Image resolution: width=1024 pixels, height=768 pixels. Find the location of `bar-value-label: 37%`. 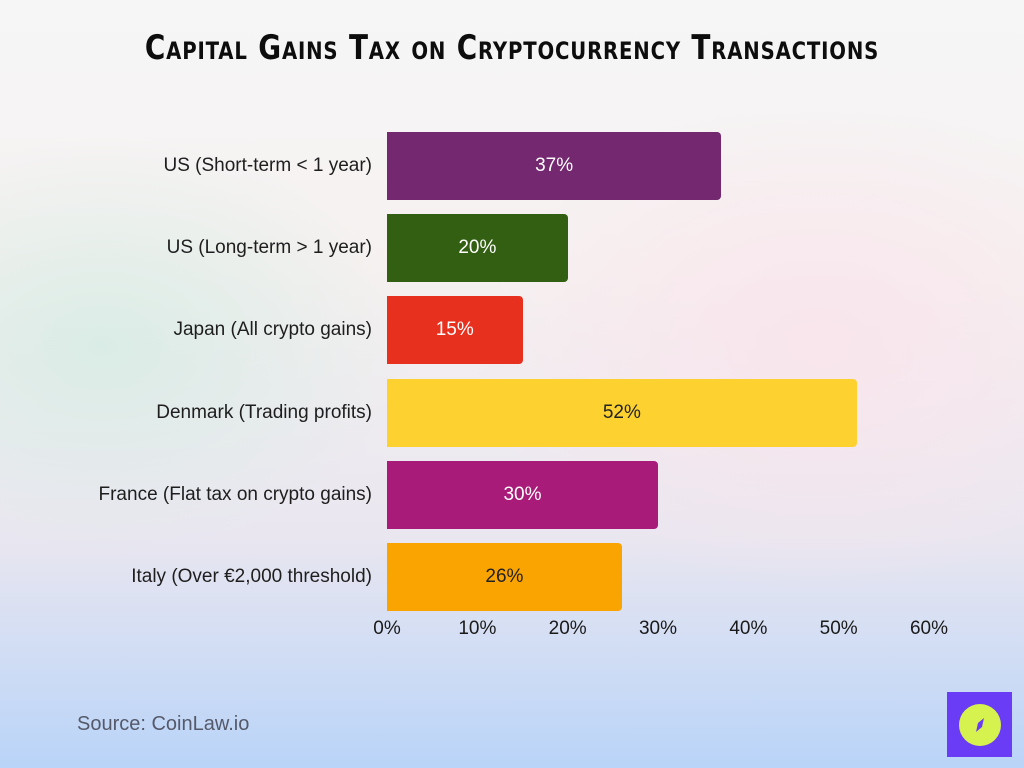

bar-value-label: 37% is located at coordinates (554, 165).